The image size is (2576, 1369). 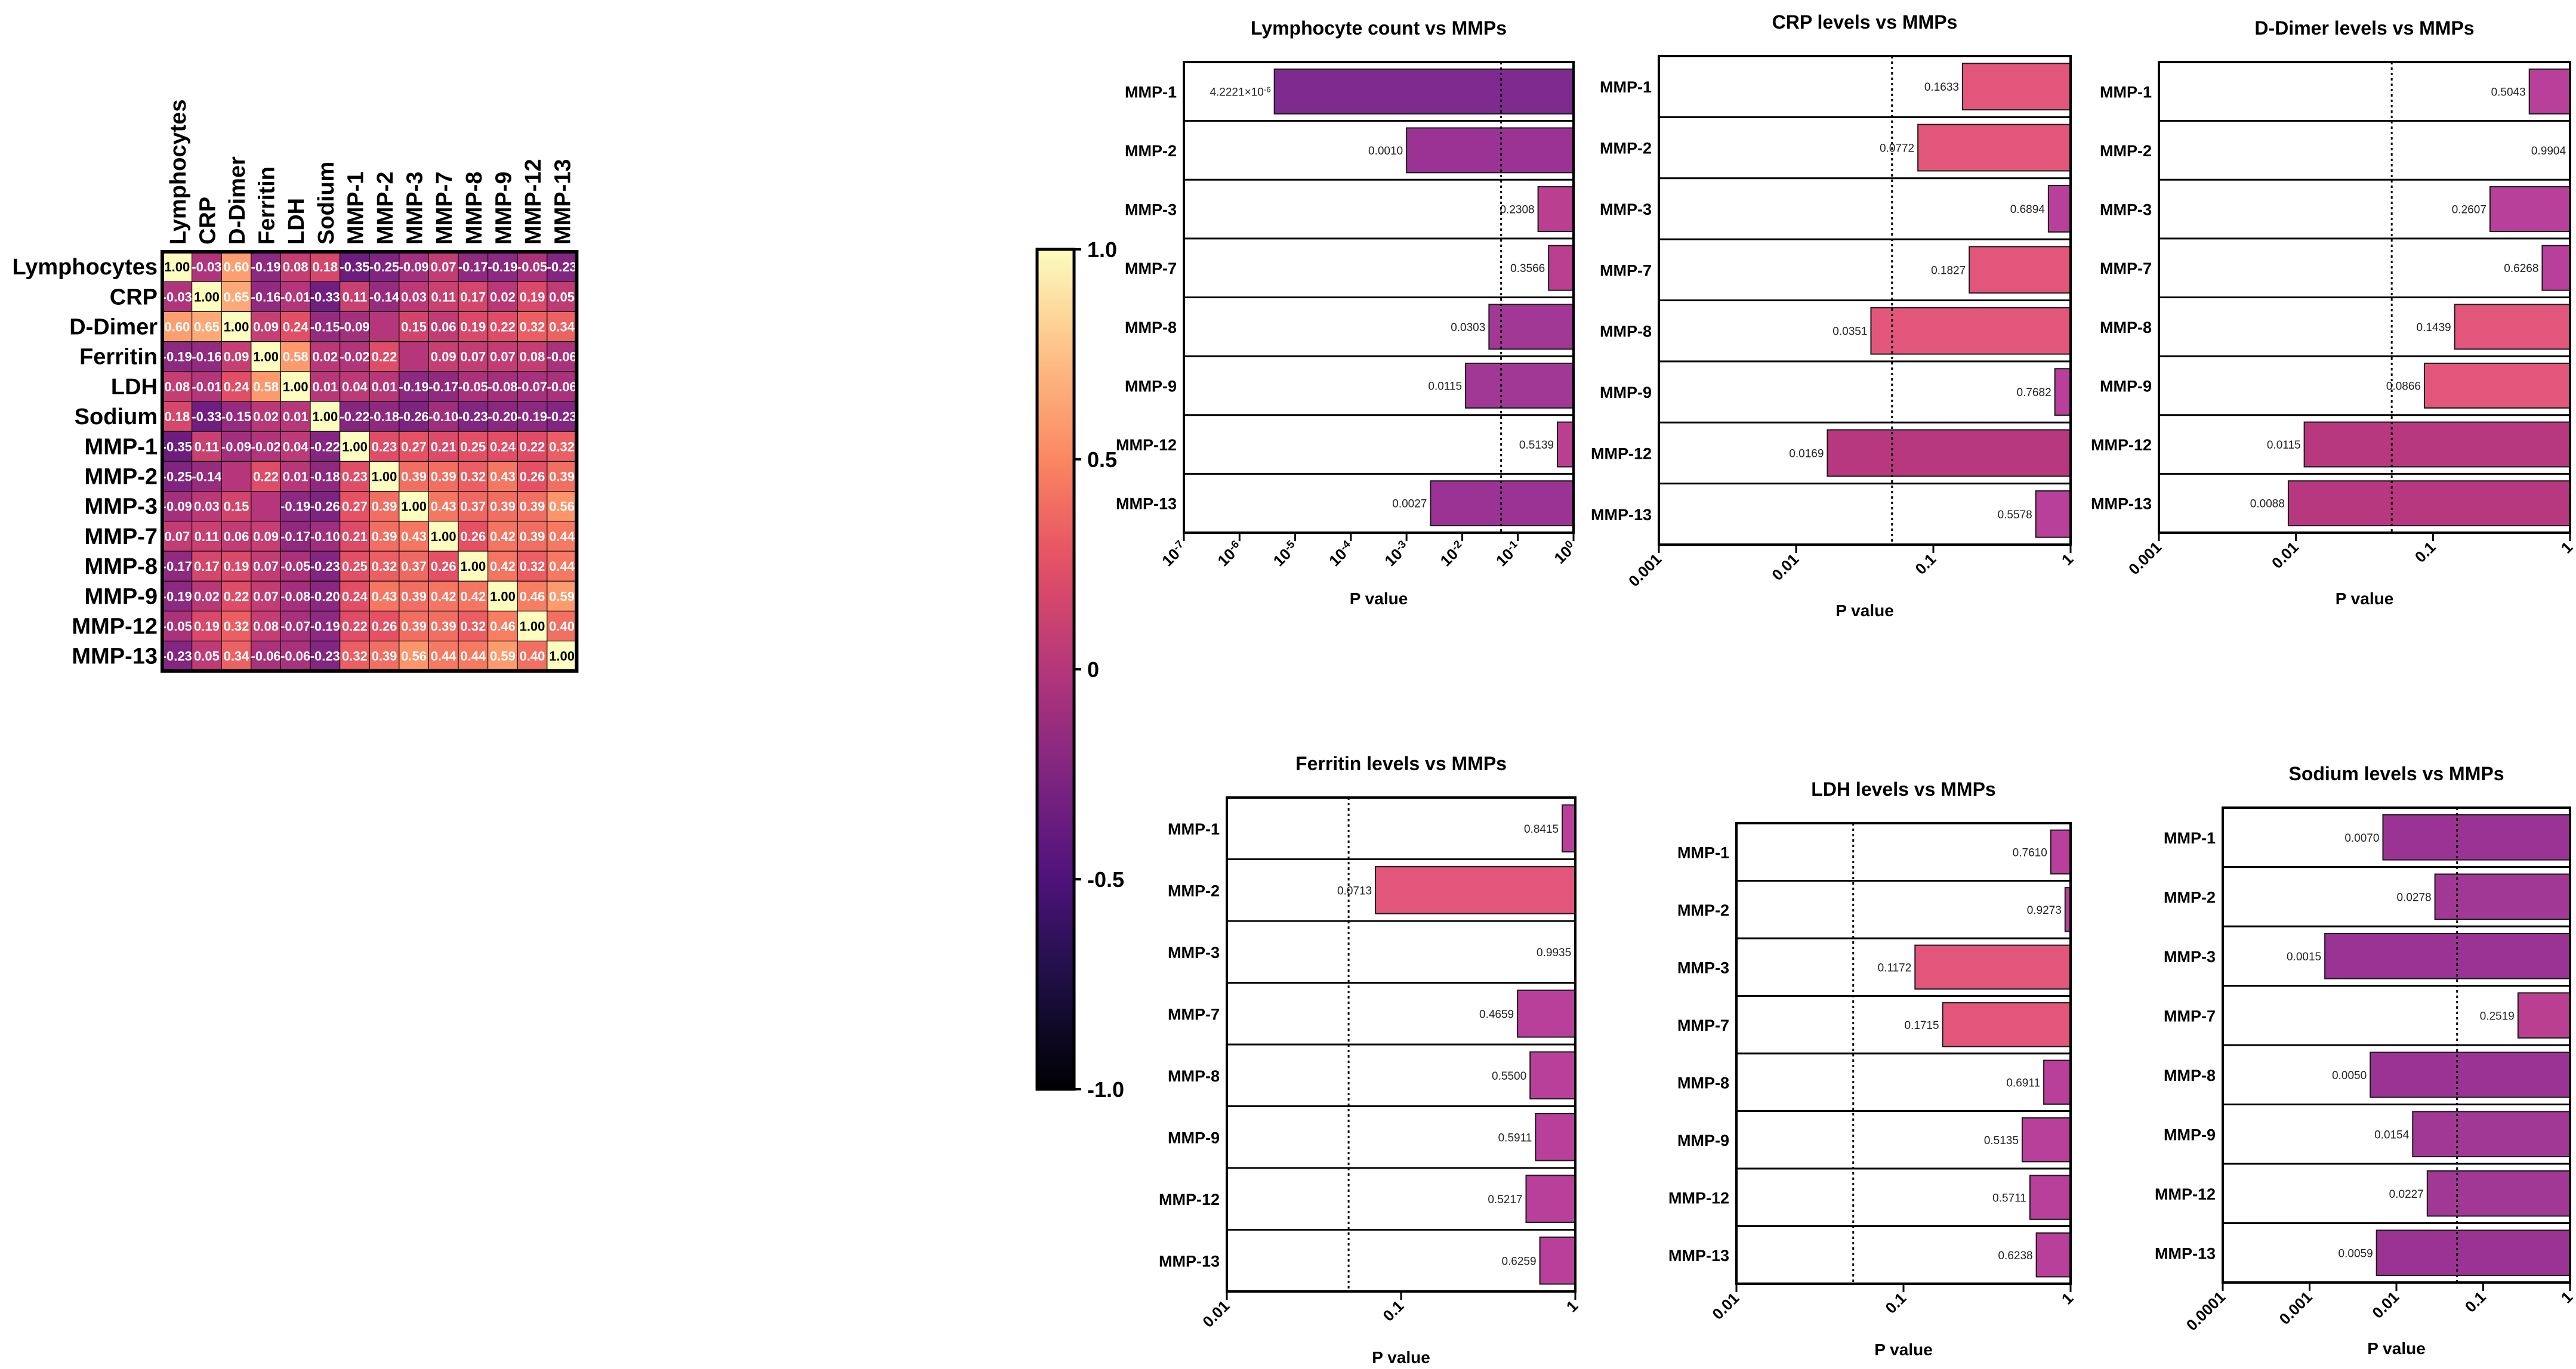 What do you see at coordinates (207, 296) in the screenshot?
I see `heatmap-value: 1.00` at bounding box center [207, 296].